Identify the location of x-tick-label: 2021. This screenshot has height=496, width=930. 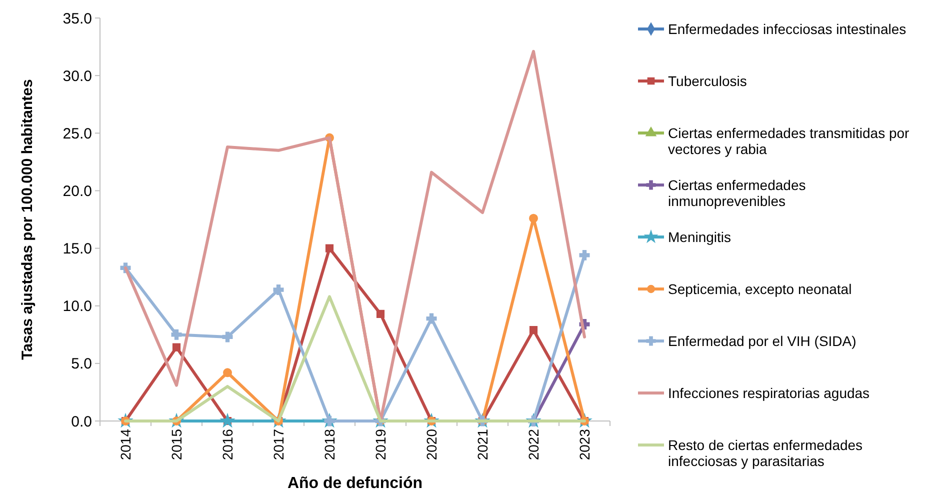
(482, 444).